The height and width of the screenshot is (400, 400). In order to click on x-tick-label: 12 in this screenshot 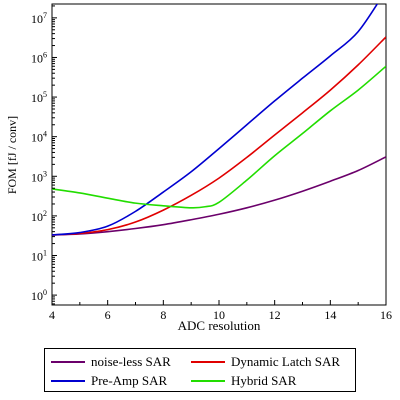, I will do `click(275, 315)`.